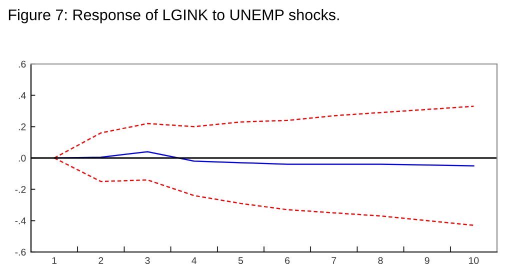 The image size is (512, 274). Describe the element at coordinates (22, 95) in the screenshot. I see `y-tick-label: .4` at that location.